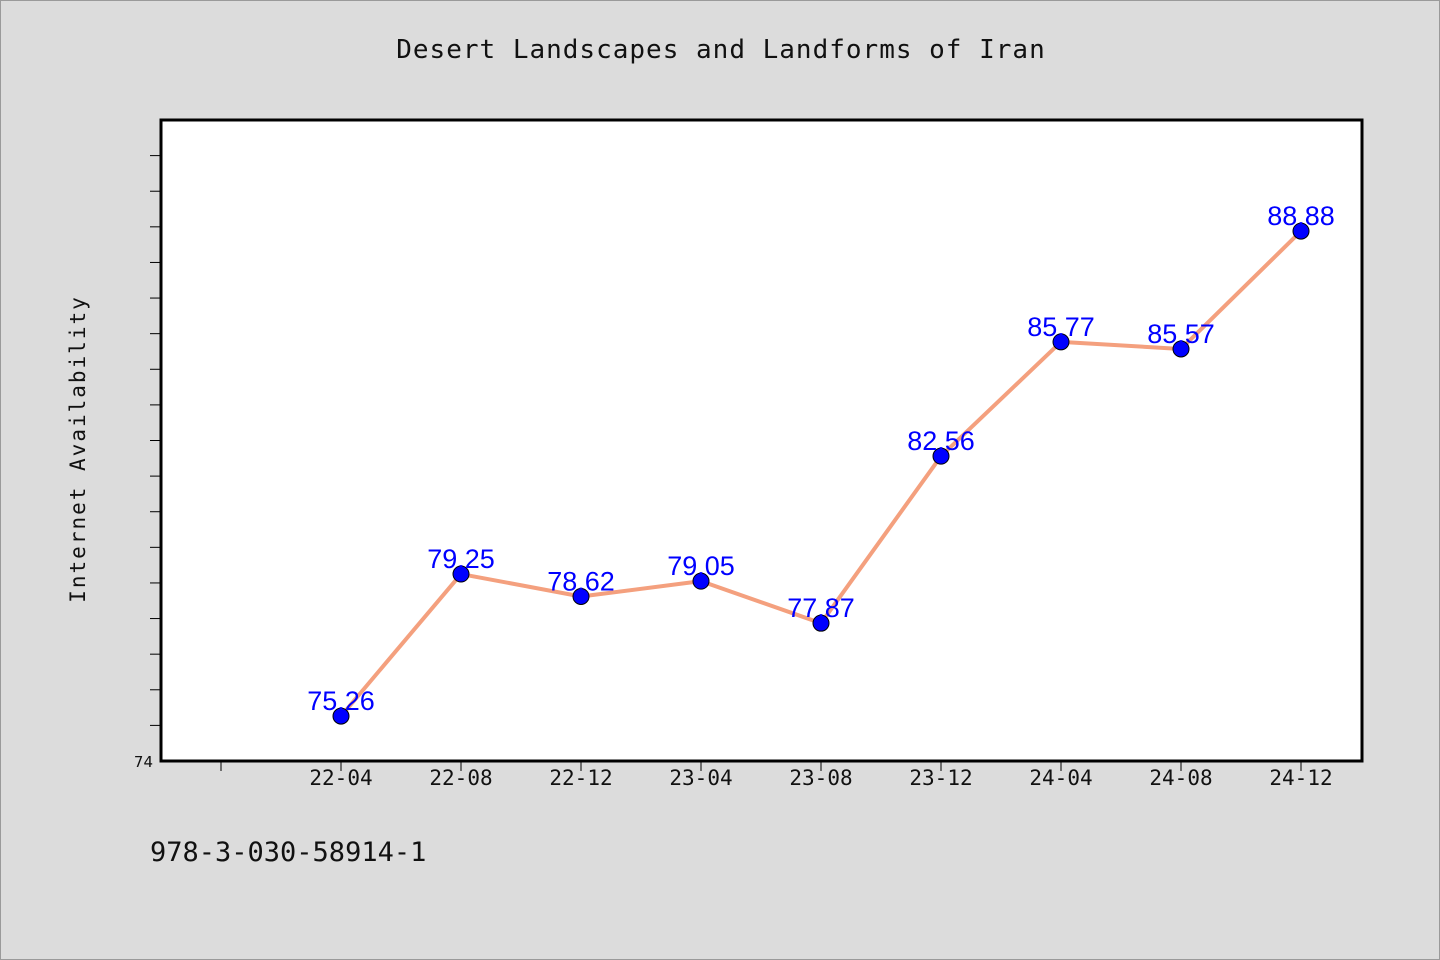  What do you see at coordinates (701, 566) in the screenshot?
I see `data-label: 79.05` at bounding box center [701, 566].